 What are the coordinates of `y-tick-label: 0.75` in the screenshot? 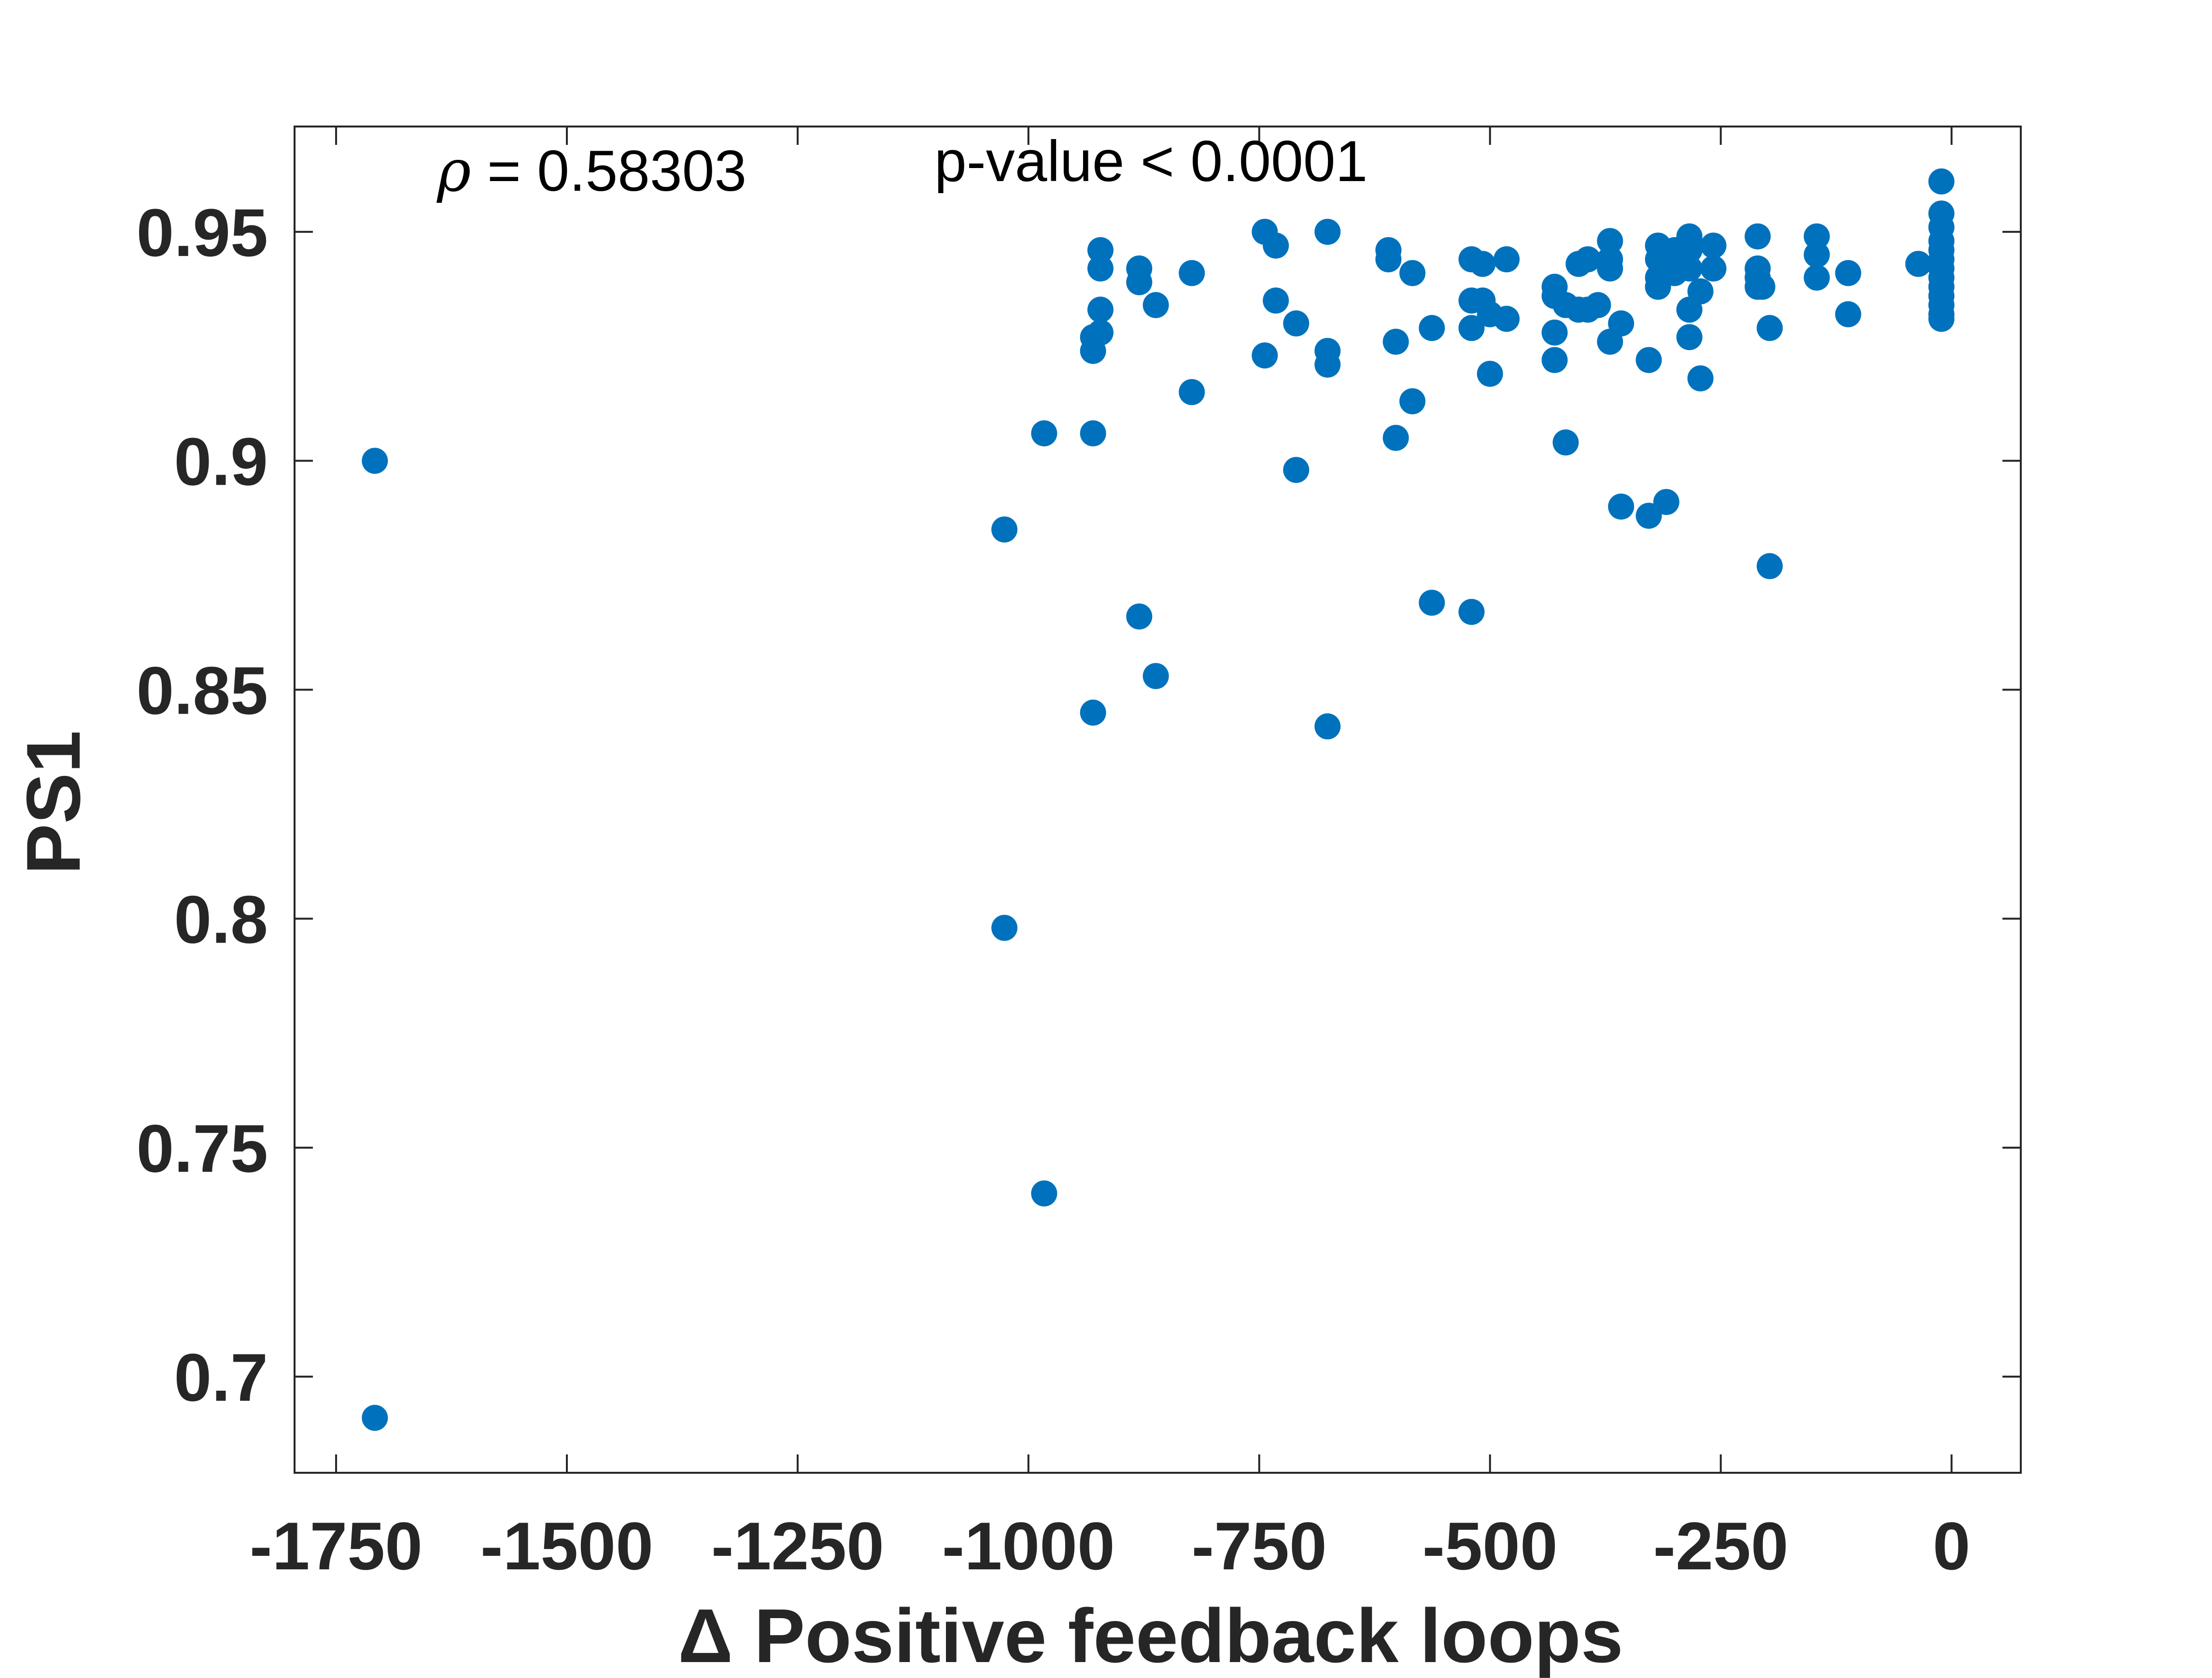 It's located at (202, 1148).